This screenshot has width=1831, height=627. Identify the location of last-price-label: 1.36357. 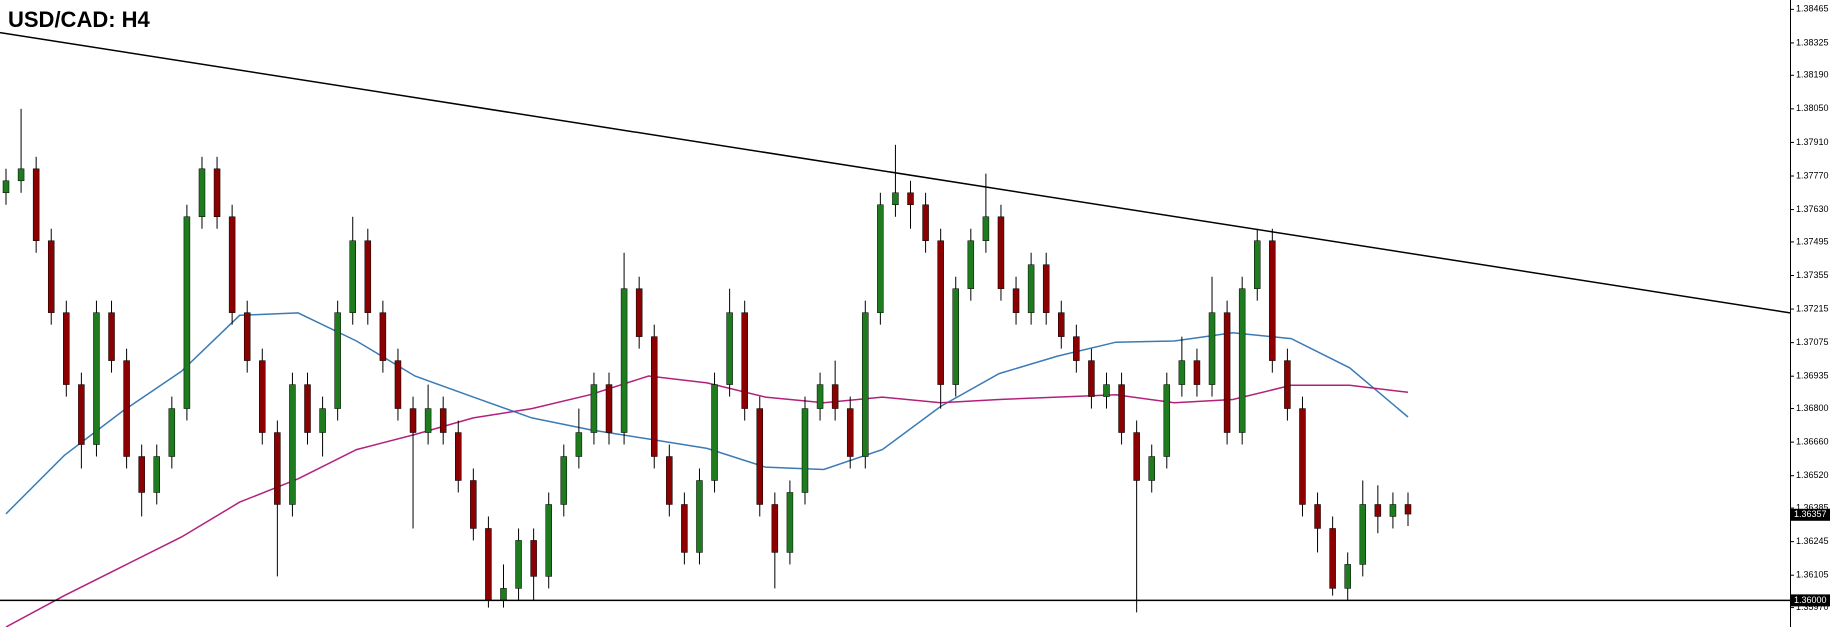
(1810, 514).